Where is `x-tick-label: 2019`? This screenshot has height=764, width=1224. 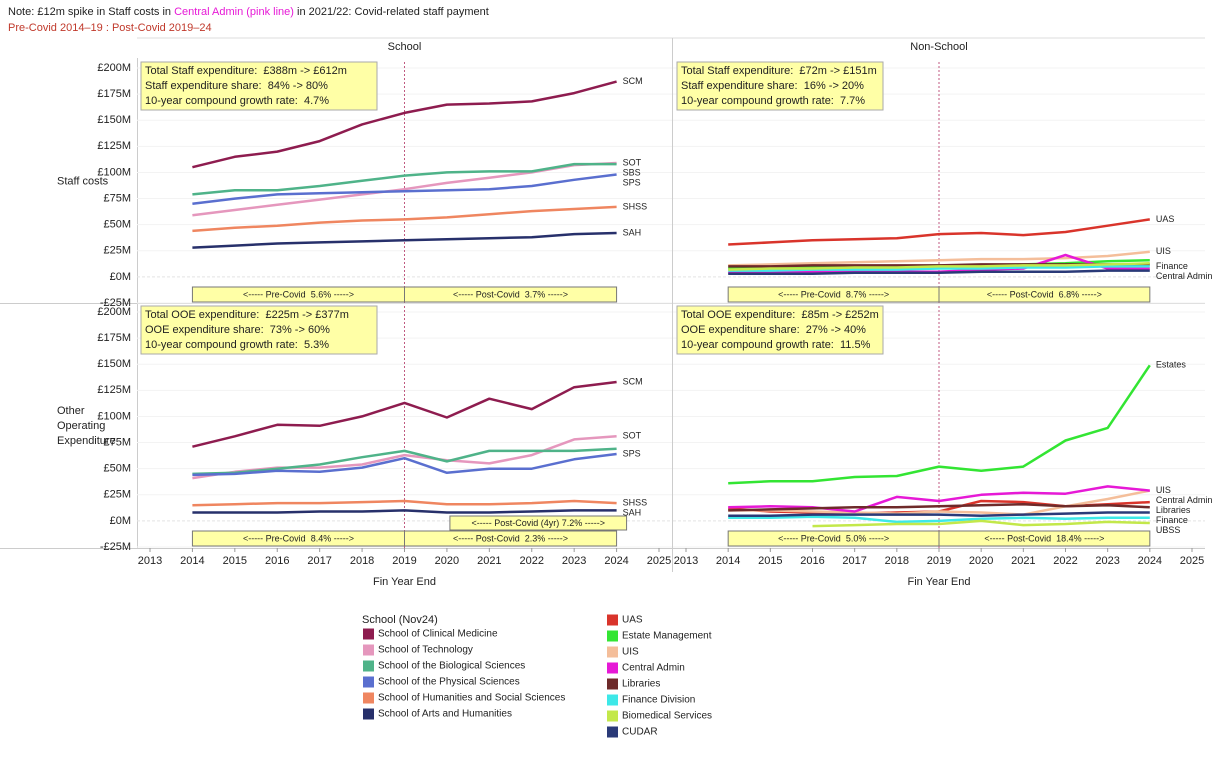 x-tick-label: 2019 is located at coordinates (404, 561).